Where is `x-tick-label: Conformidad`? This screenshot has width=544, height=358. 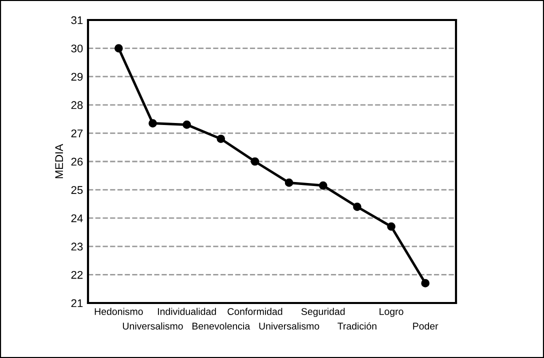
x-tick-label: Conformidad is located at coordinates (255, 311).